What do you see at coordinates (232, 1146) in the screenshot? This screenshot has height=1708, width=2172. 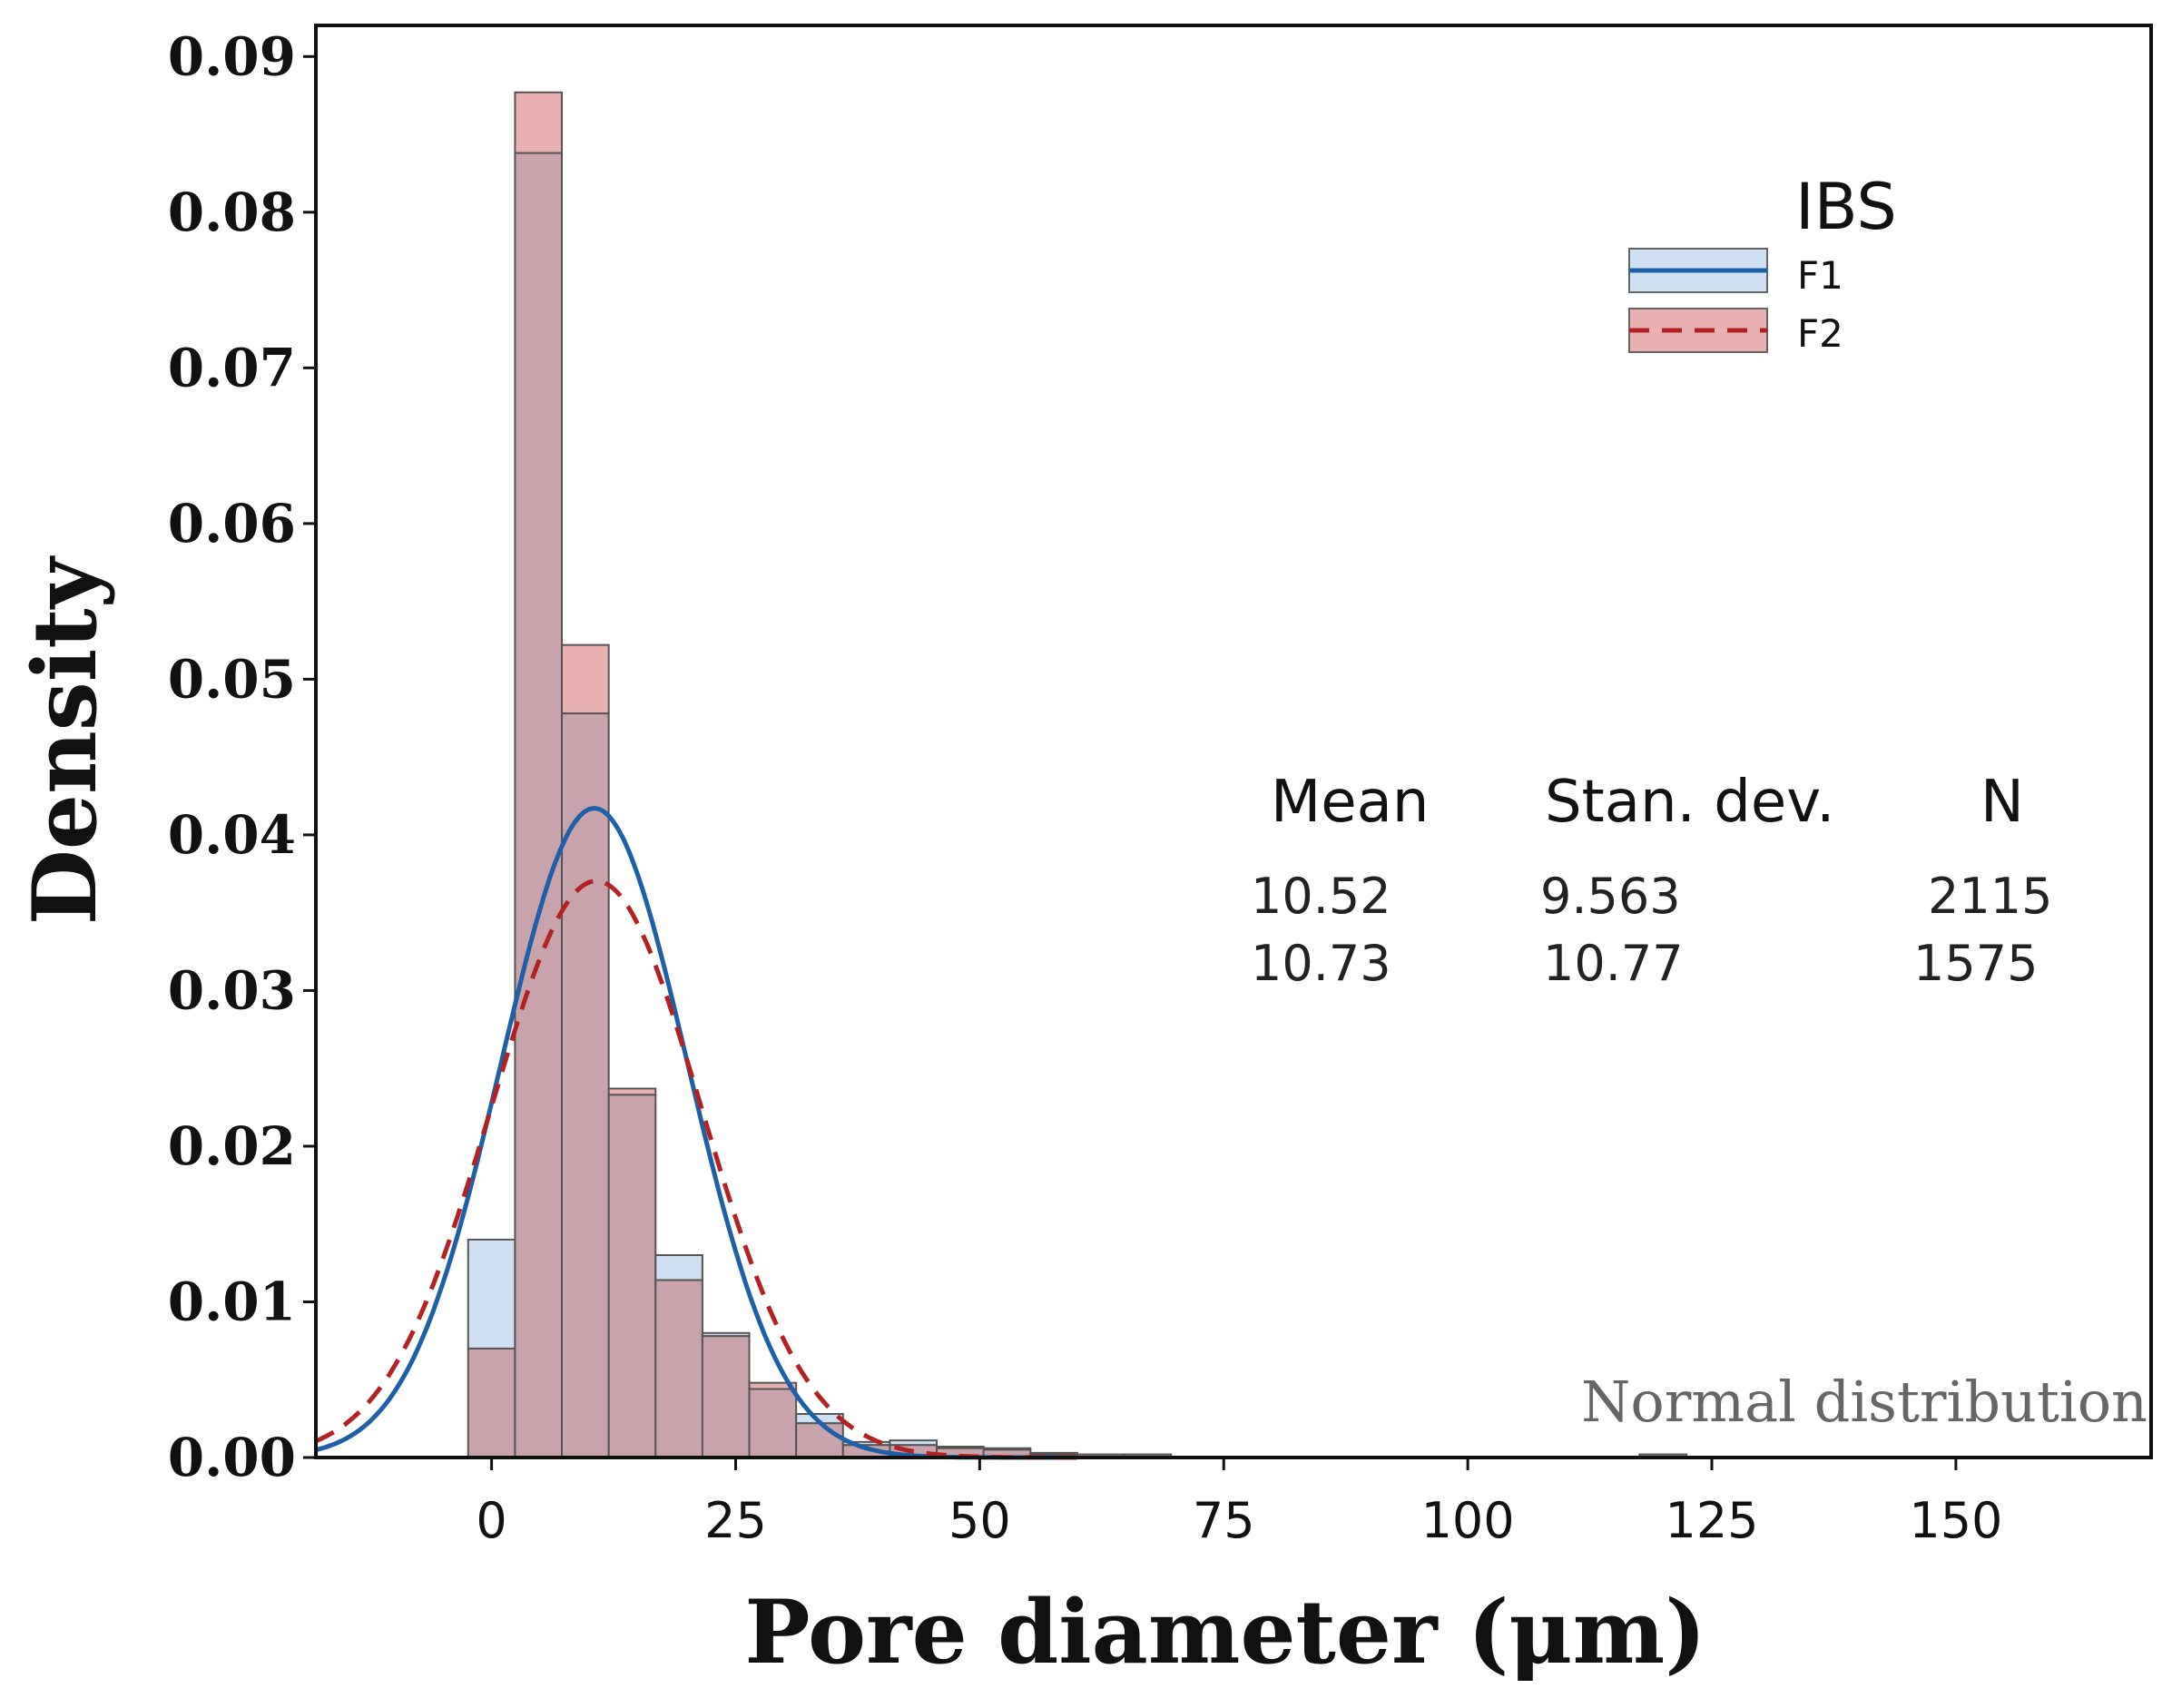 I see `y-tick-label: 0.02` at bounding box center [232, 1146].